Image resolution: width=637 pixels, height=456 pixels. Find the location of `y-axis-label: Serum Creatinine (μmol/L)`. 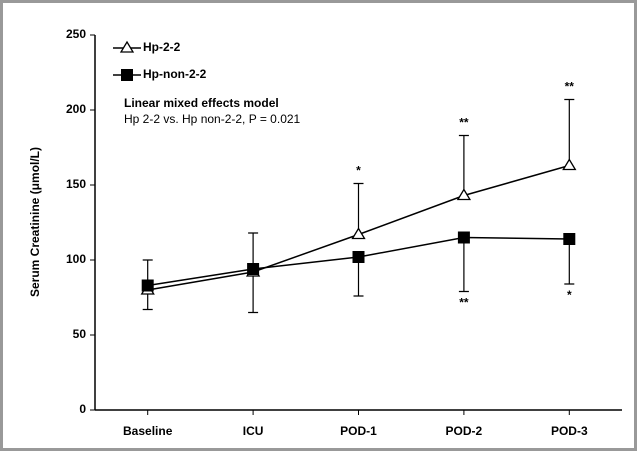

y-axis-label: Serum Creatinine (μmol/L) is located at coordinates (35, 222).